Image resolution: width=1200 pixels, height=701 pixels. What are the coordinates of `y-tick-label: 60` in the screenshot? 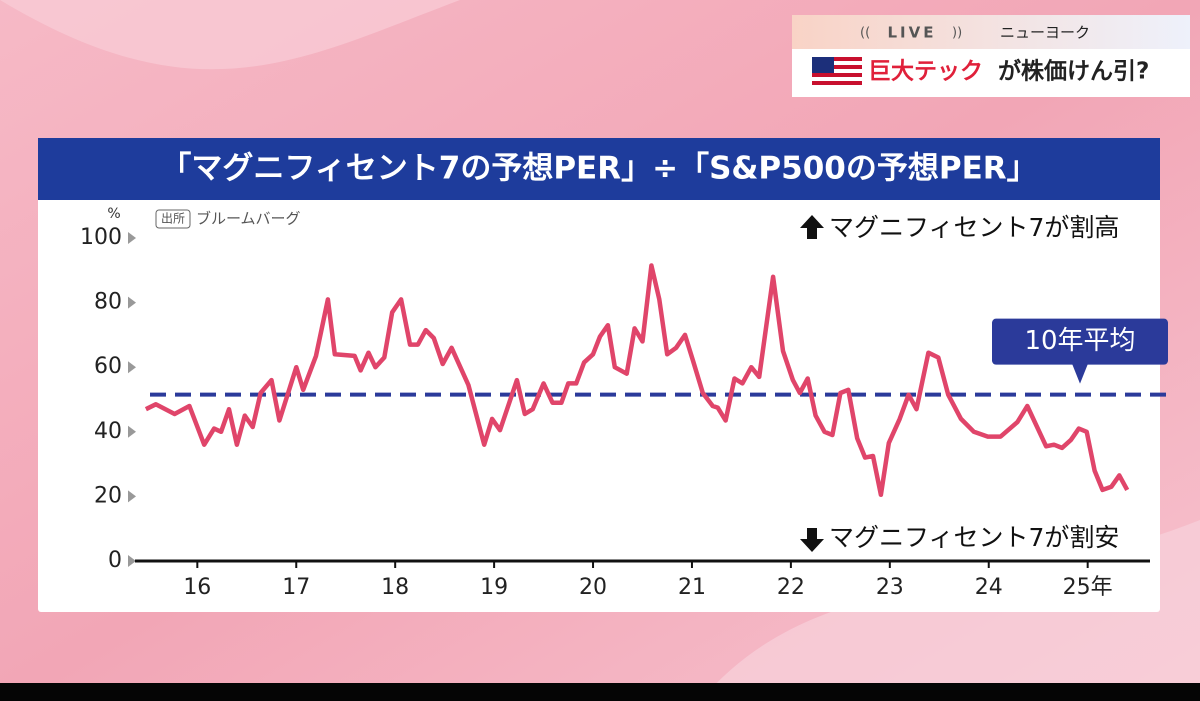 It's located at (108, 366).